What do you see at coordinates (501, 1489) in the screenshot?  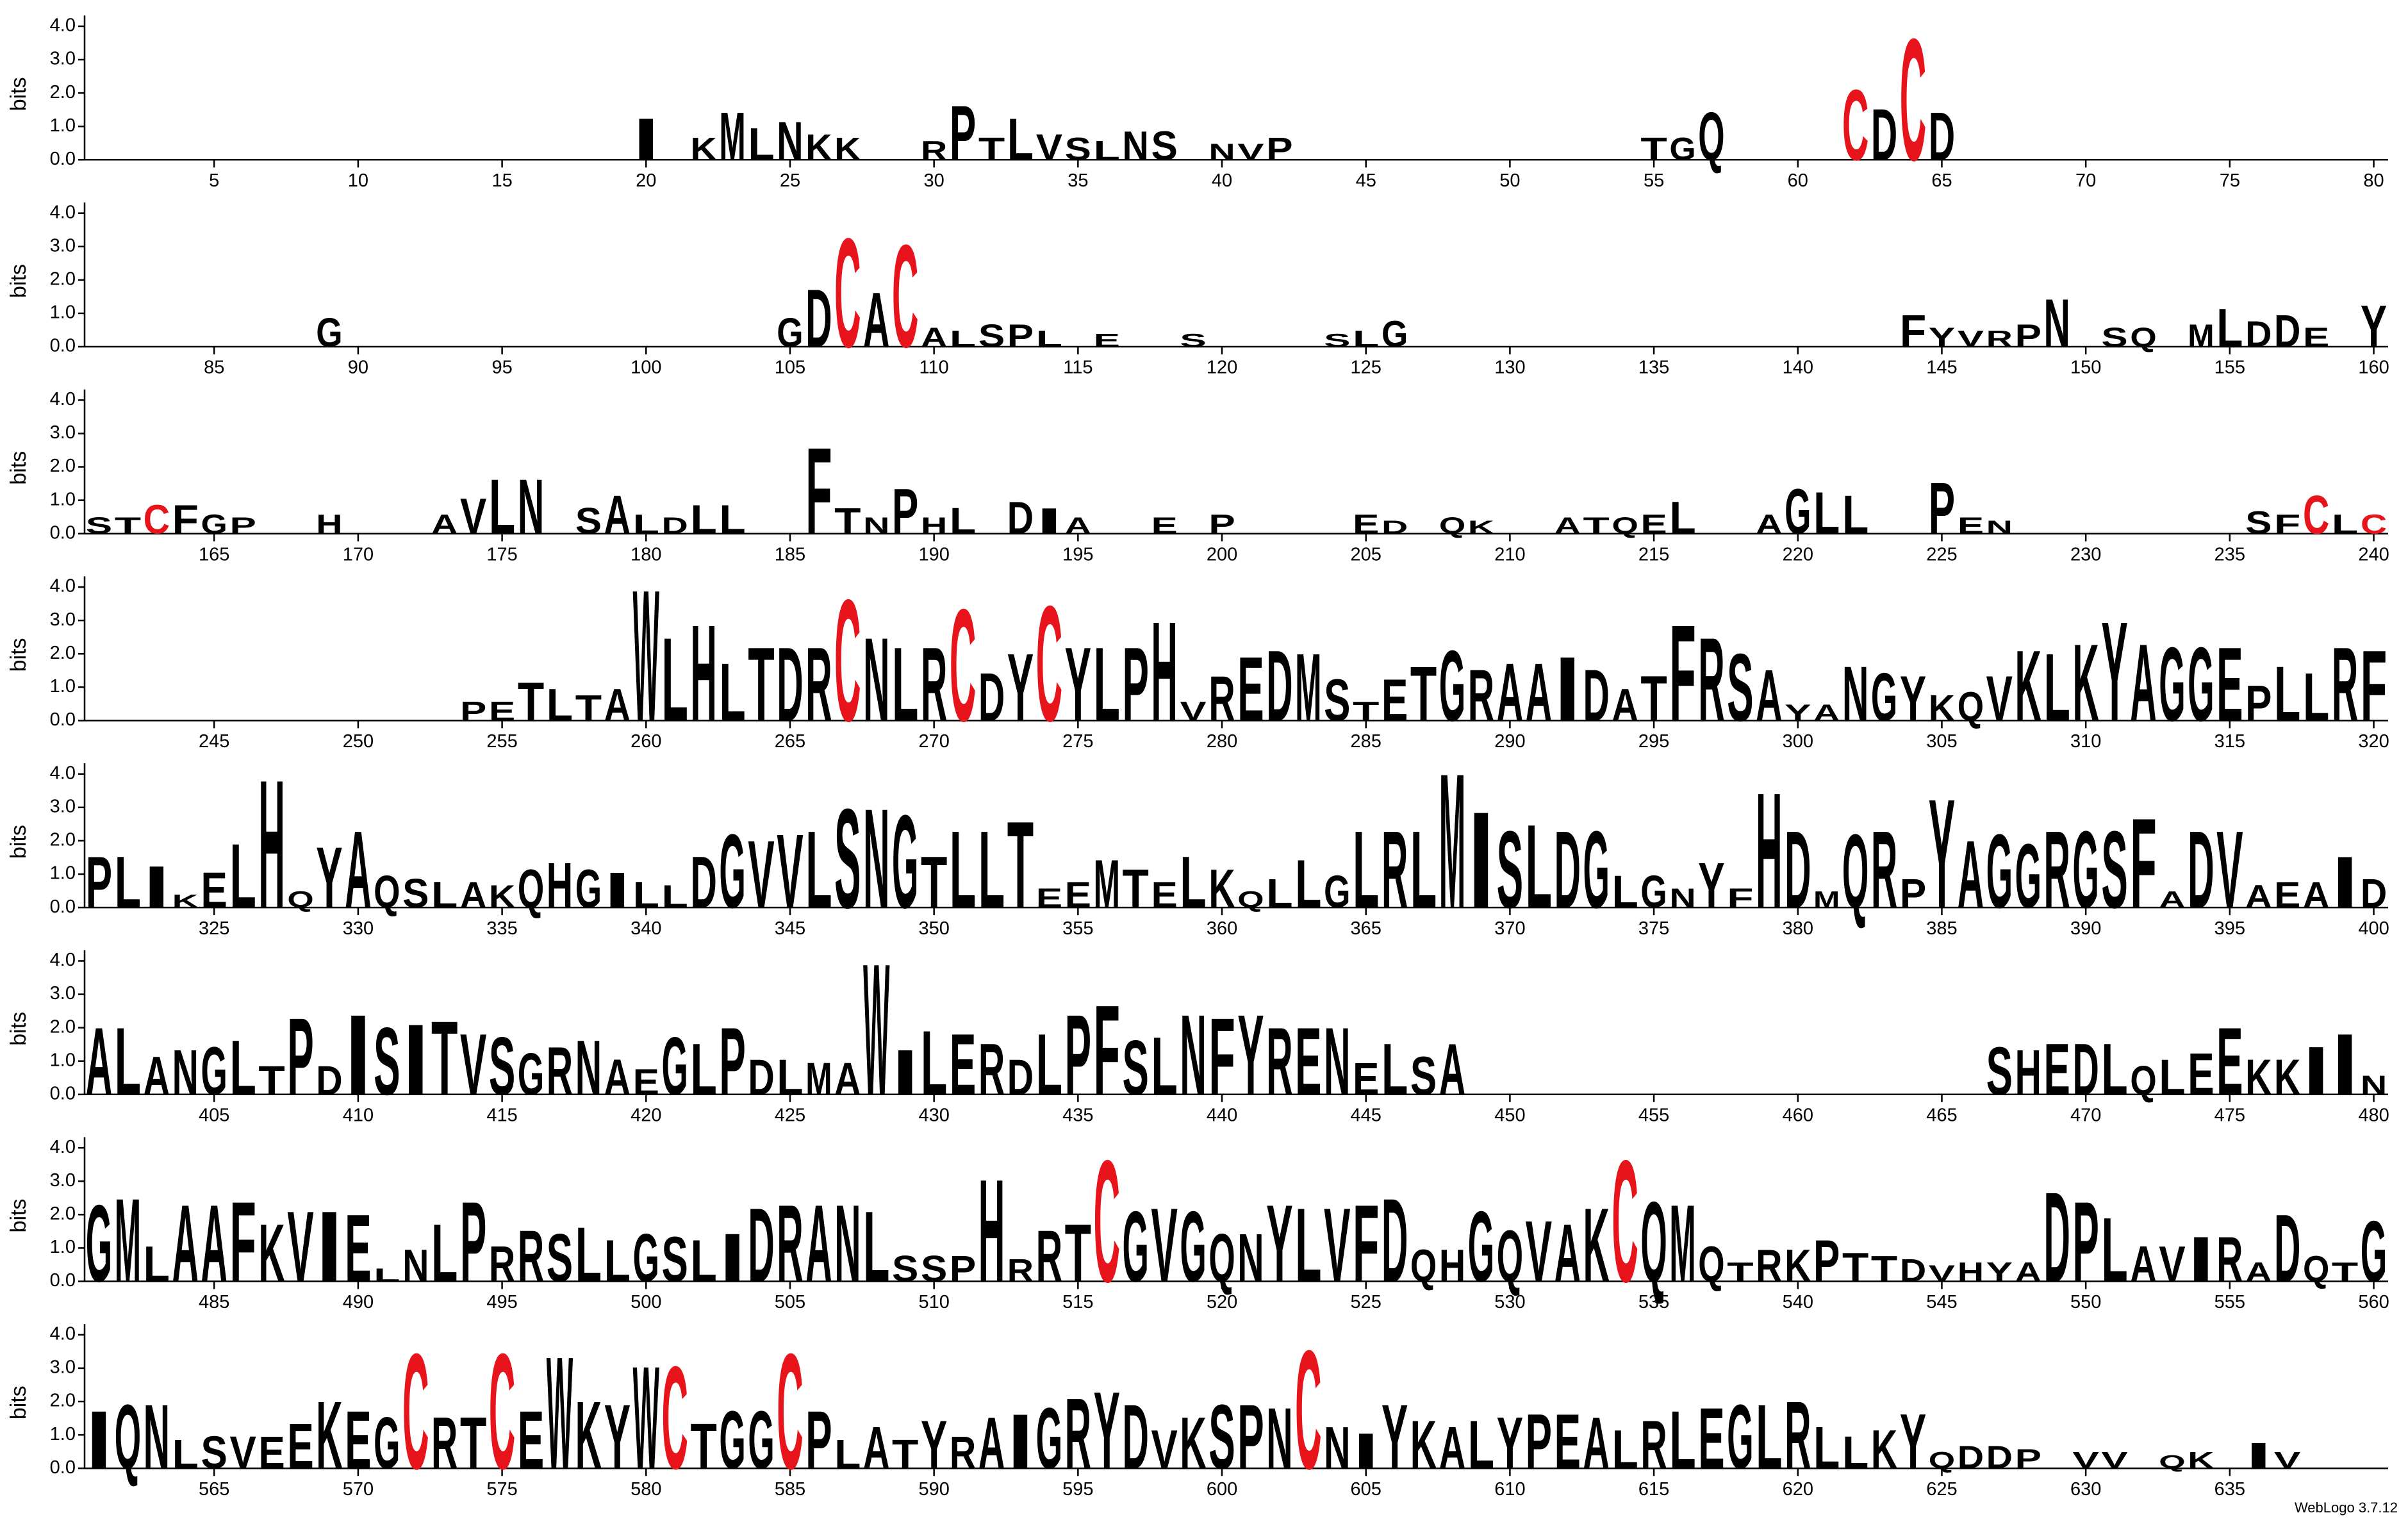 I see `x-tick-label: 575` at bounding box center [501, 1489].